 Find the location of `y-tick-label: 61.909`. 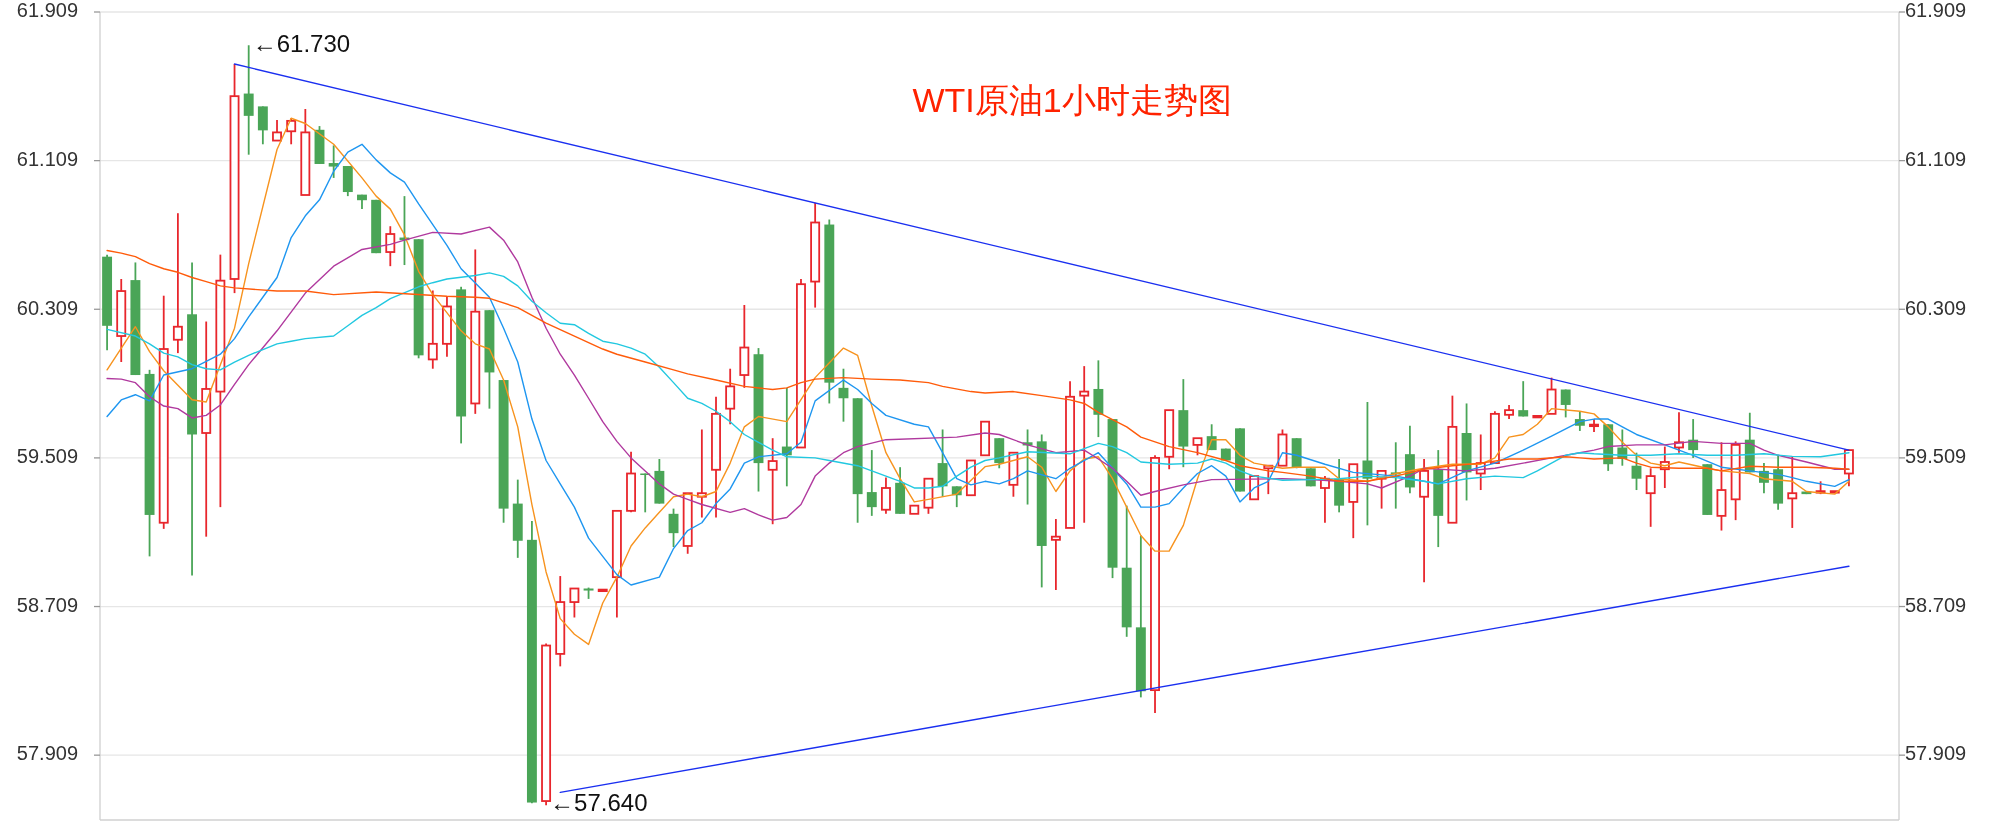

y-tick-label: 61.909 is located at coordinates (47, 11).